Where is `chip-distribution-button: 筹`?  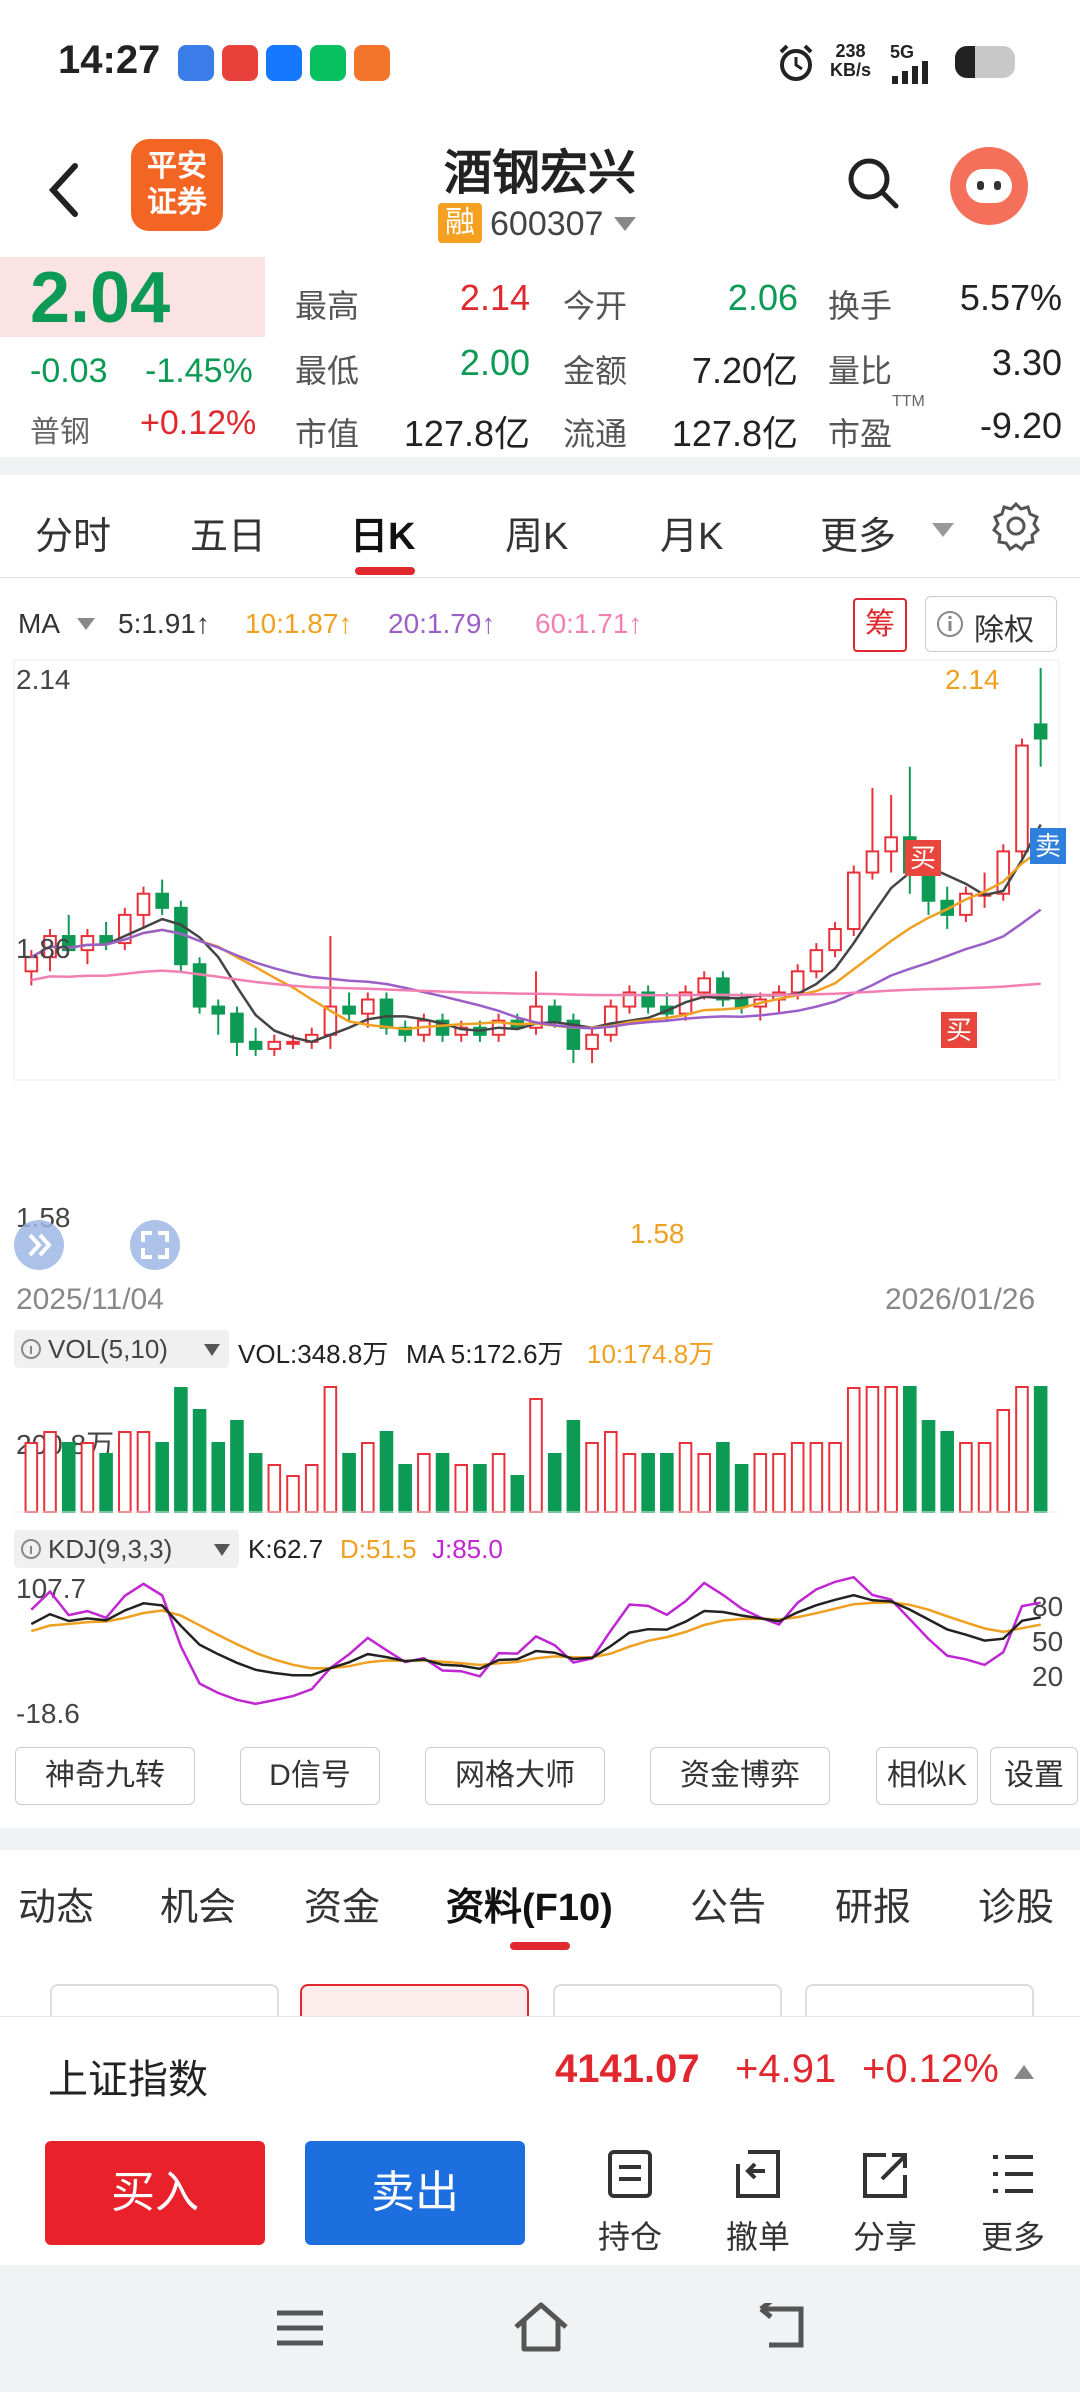
chip-distribution-button: 筹 is located at coordinates (880, 625).